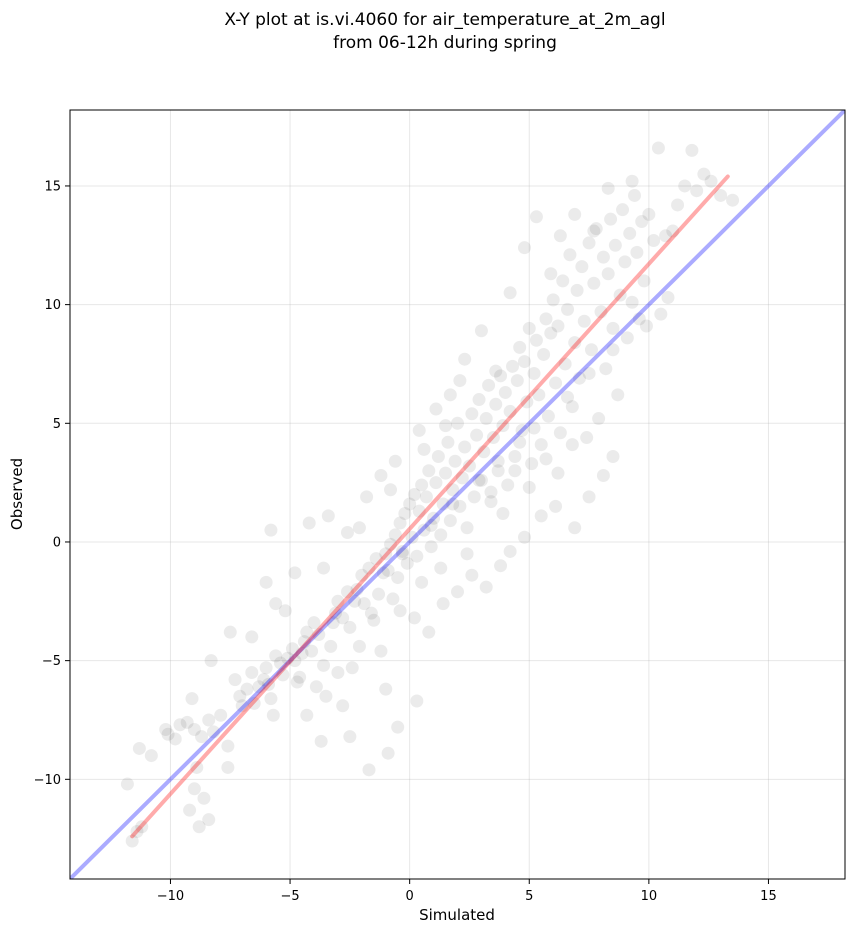  Describe the element at coordinates (649, 896) in the screenshot. I see `x-tick-label: 10` at that location.